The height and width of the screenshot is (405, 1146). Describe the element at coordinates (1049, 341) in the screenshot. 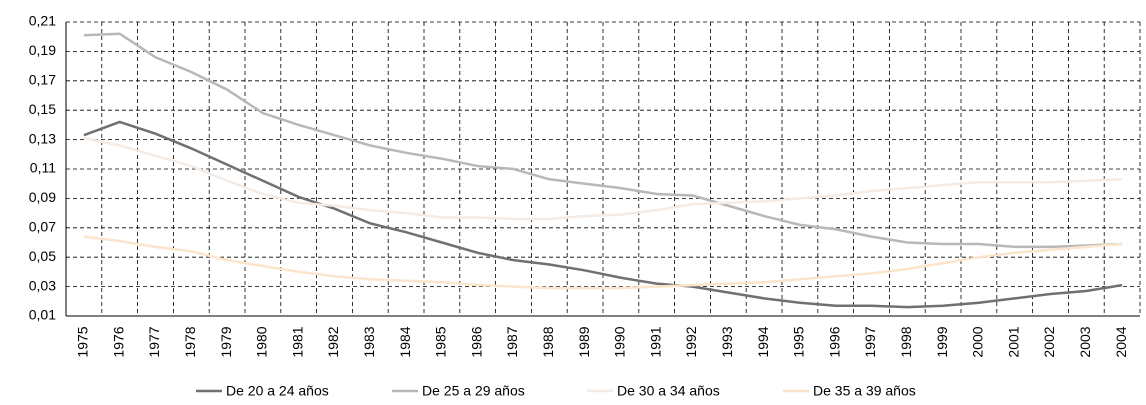

I see `x-tick-label: 2002` at that location.